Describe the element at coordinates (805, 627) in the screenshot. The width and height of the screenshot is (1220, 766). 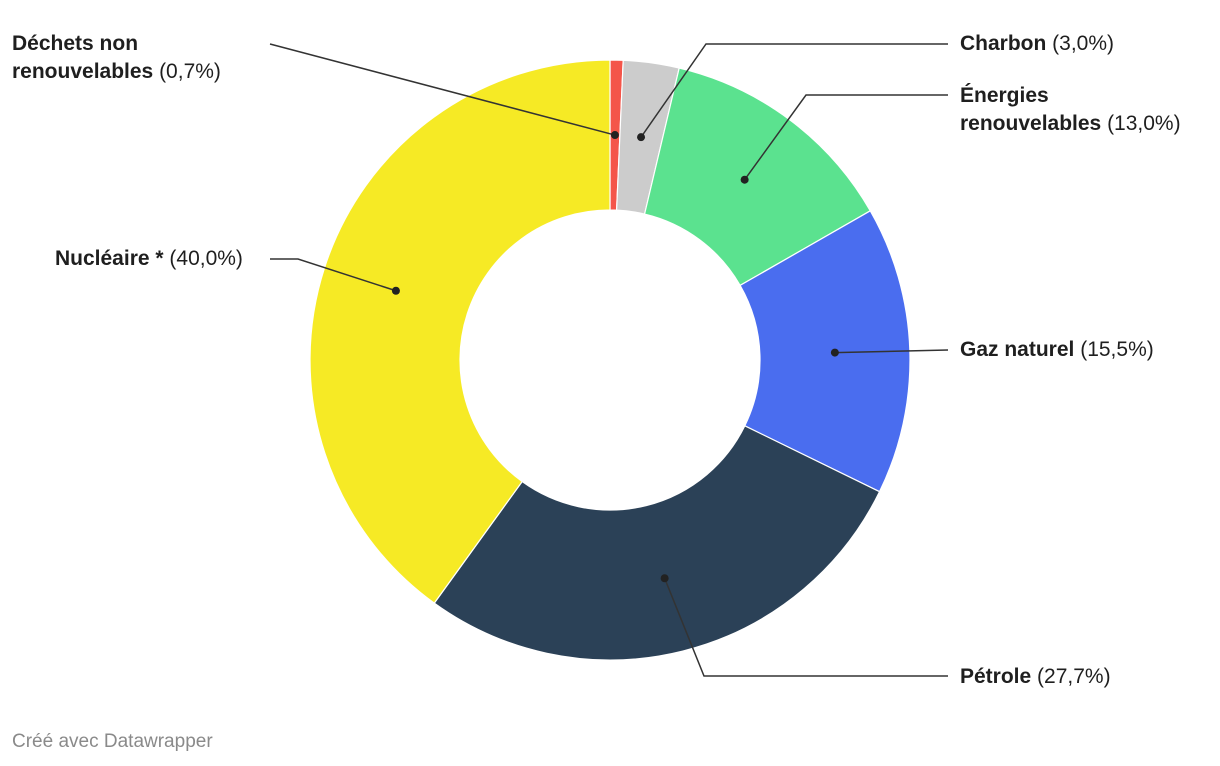
I see `leader-line-petrole` at that location.